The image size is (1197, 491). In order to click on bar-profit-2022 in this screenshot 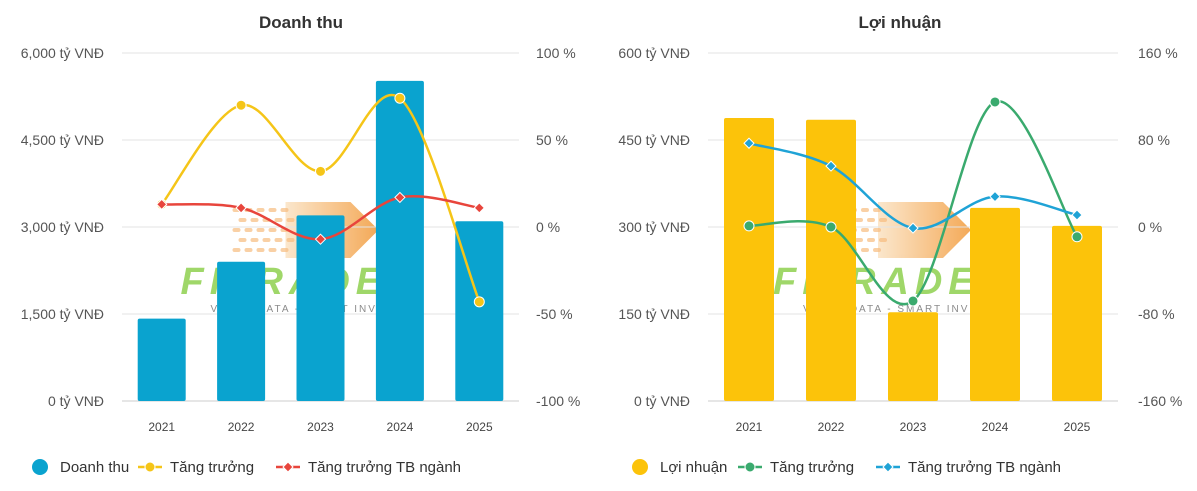, I will do `click(831, 260)`.